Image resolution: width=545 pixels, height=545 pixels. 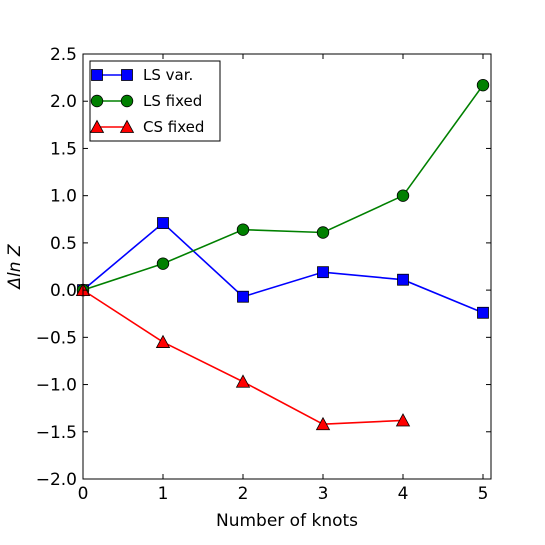 I want to click on y-tick-label: −1.0, so click(x=56, y=386).